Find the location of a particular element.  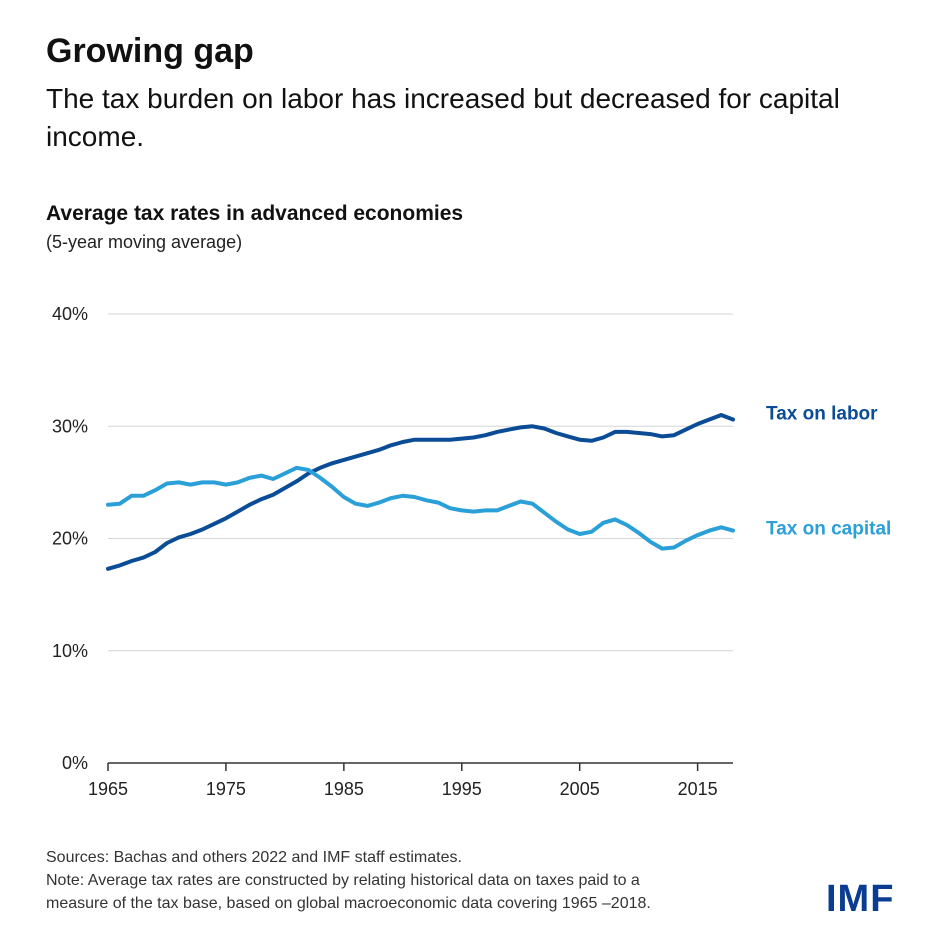

x-tick-label: 1995 is located at coordinates (462, 789).